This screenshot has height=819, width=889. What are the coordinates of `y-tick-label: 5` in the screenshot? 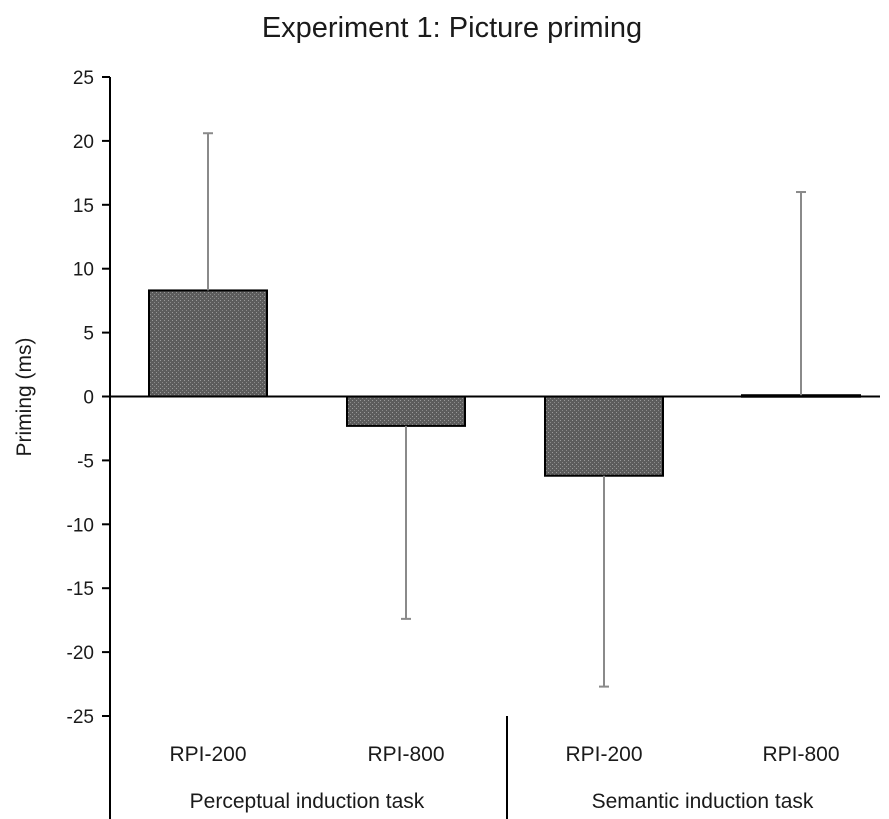 It's located at (88, 334).